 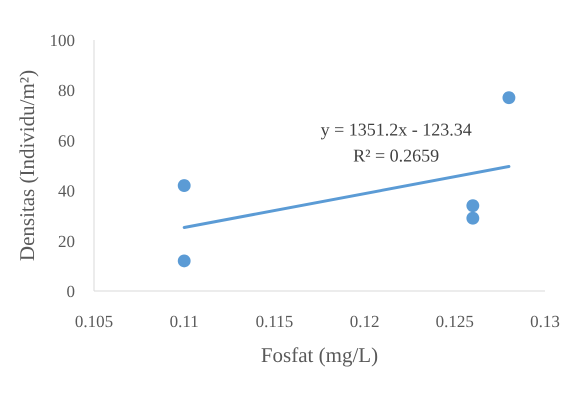 What do you see at coordinates (365, 321) in the screenshot?
I see `x-tick-label: 0.12` at bounding box center [365, 321].